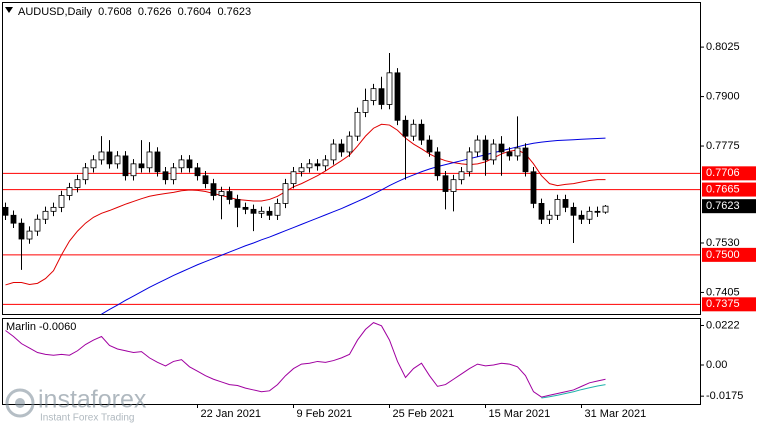 Image resolution: width=759 pixels, height=427 pixels. What do you see at coordinates (616, 414) in the screenshot?
I see `x-tick-label: 31 Mar 2021` at bounding box center [616, 414].